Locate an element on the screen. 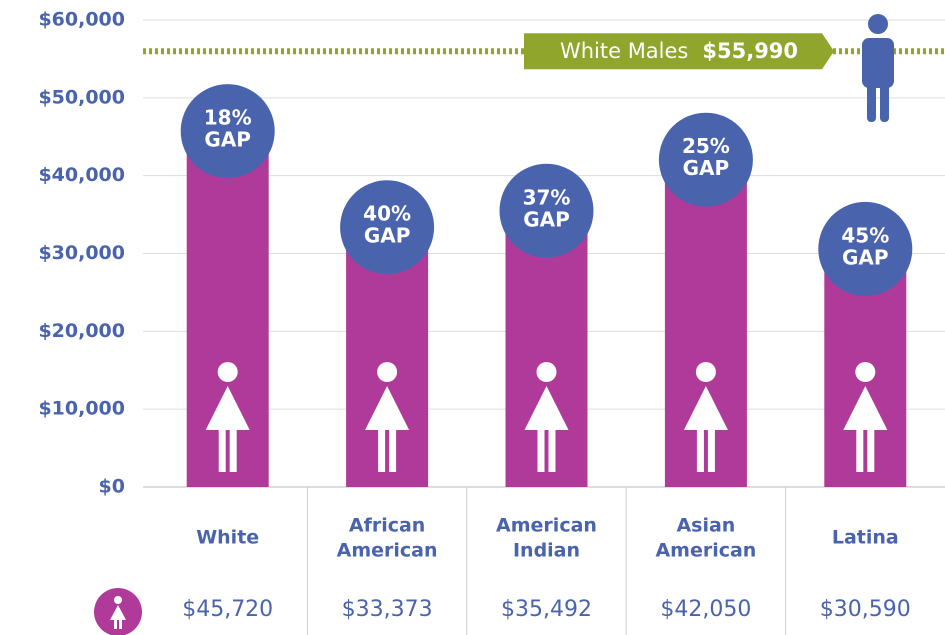 The image size is (945, 635). x-tick-label: Latina is located at coordinates (865, 538).